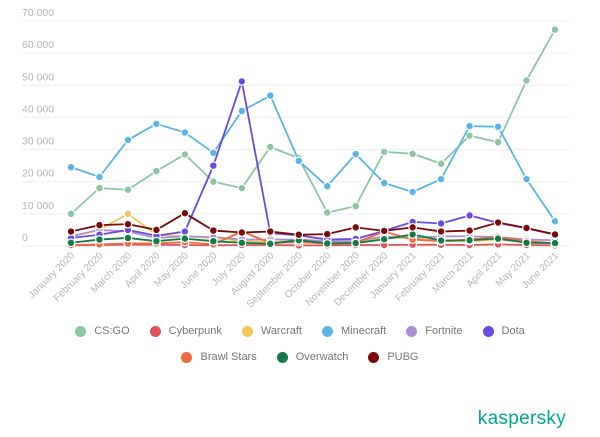  I want to click on legend-item: Minecraft, so click(354, 331).